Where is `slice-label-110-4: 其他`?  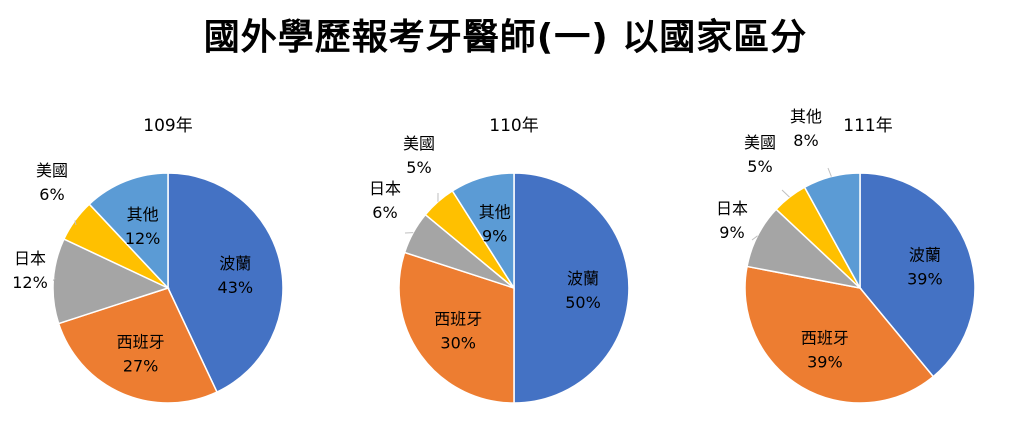 slice-label-110-4: 其他 is located at coordinates (495, 212).